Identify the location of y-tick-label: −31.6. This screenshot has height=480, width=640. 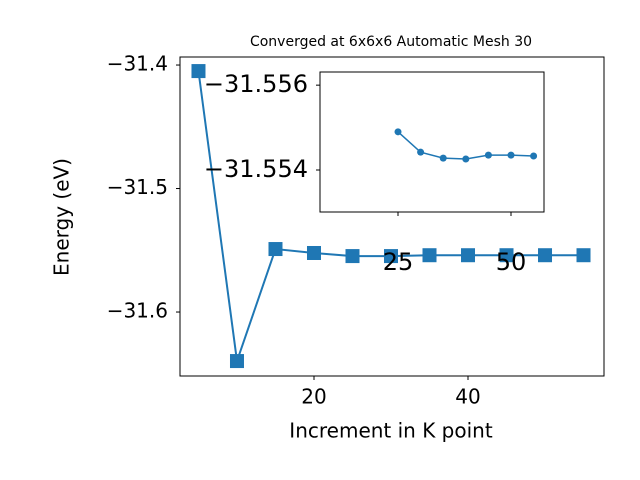
(137, 311).